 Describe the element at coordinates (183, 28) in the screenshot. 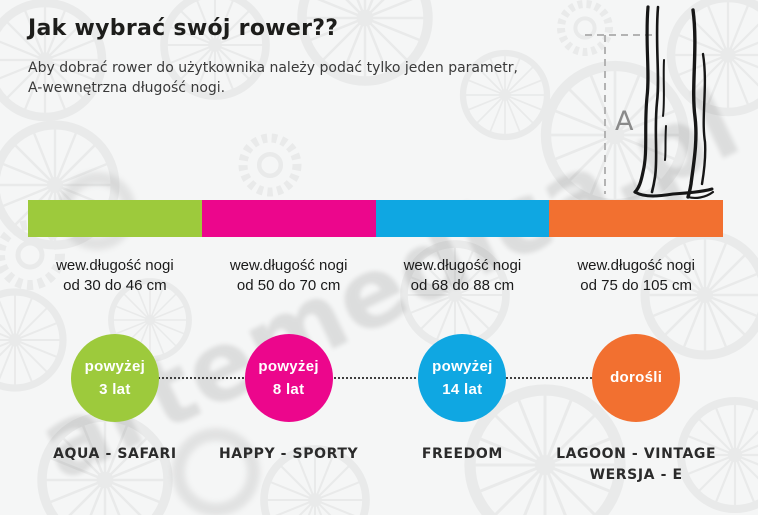

I see `page-title: Jak wybrać swój rower??` at that location.